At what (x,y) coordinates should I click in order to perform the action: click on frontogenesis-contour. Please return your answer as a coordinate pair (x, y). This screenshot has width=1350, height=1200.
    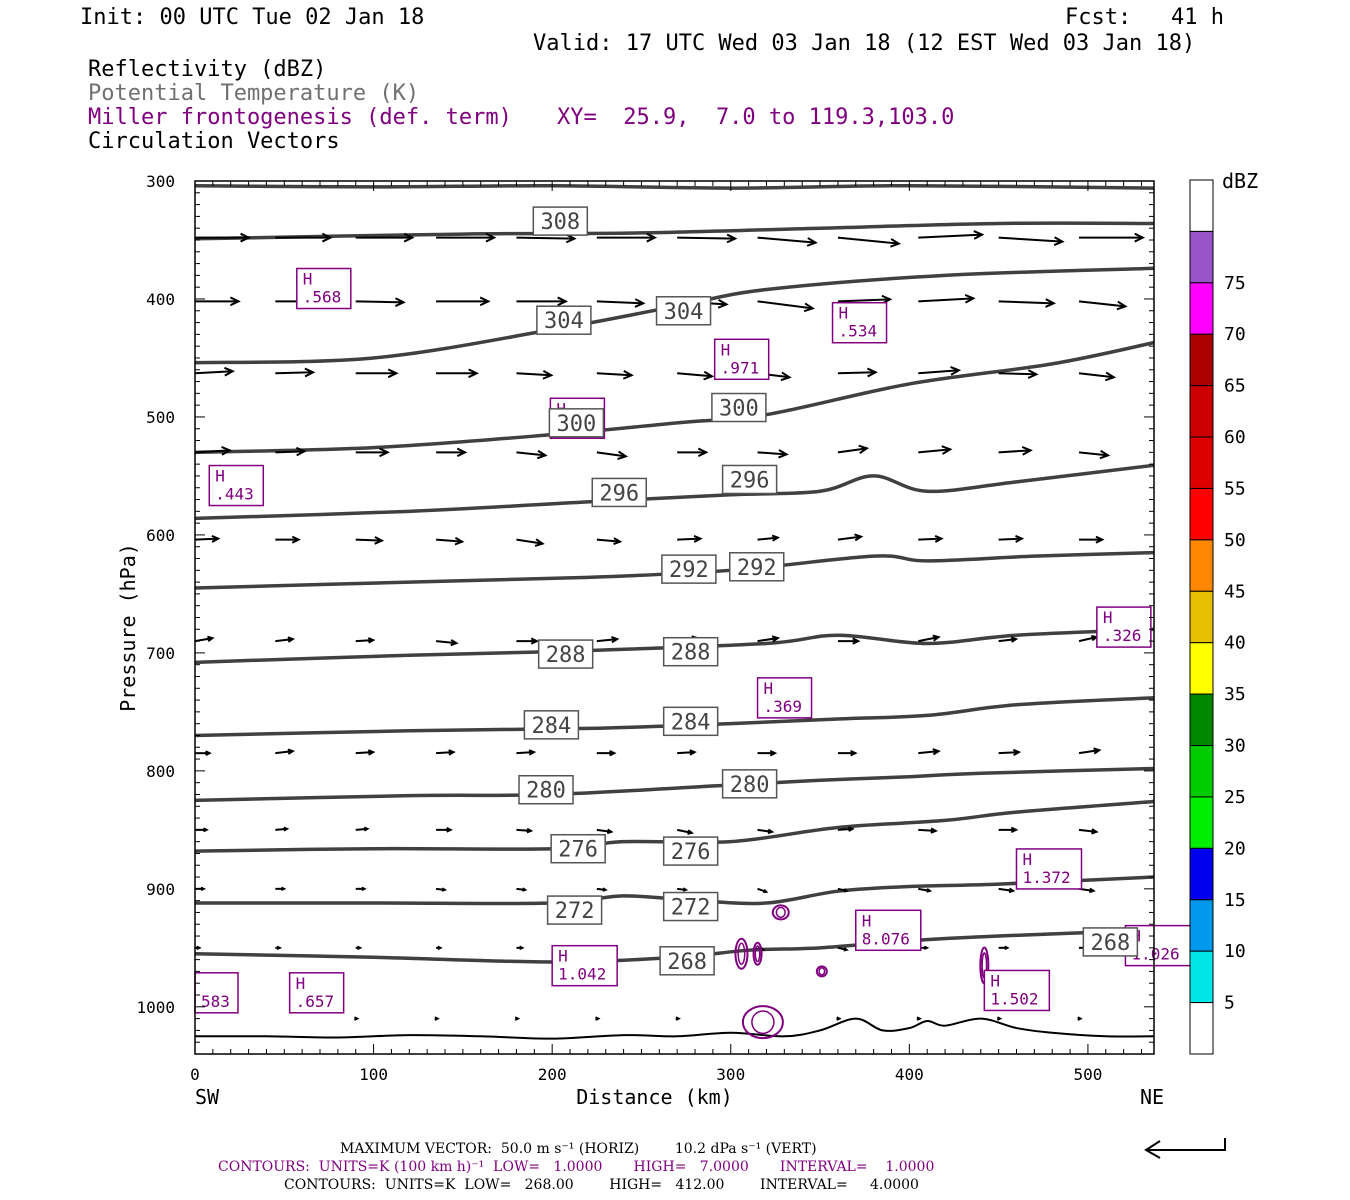
    Looking at the image, I should click on (741, 953).